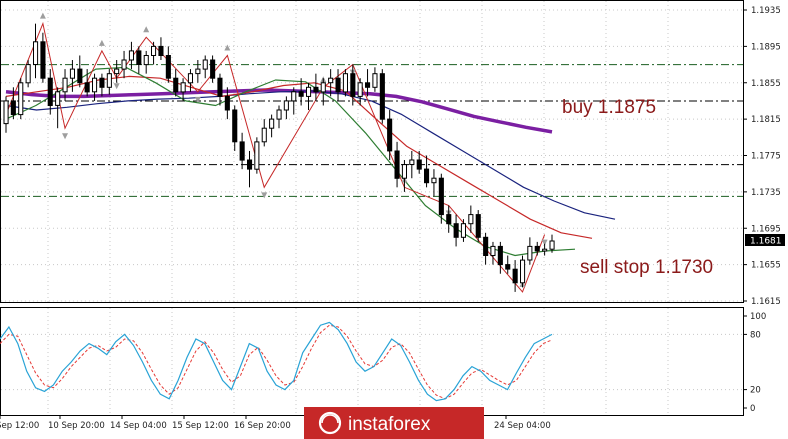 Image resolution: width=788 pixels, height=439 pixels. Describe the element at coordinates (262, 426) in the screenshot. I see `time-tick-label: 16 Sep 20:00` at that location.